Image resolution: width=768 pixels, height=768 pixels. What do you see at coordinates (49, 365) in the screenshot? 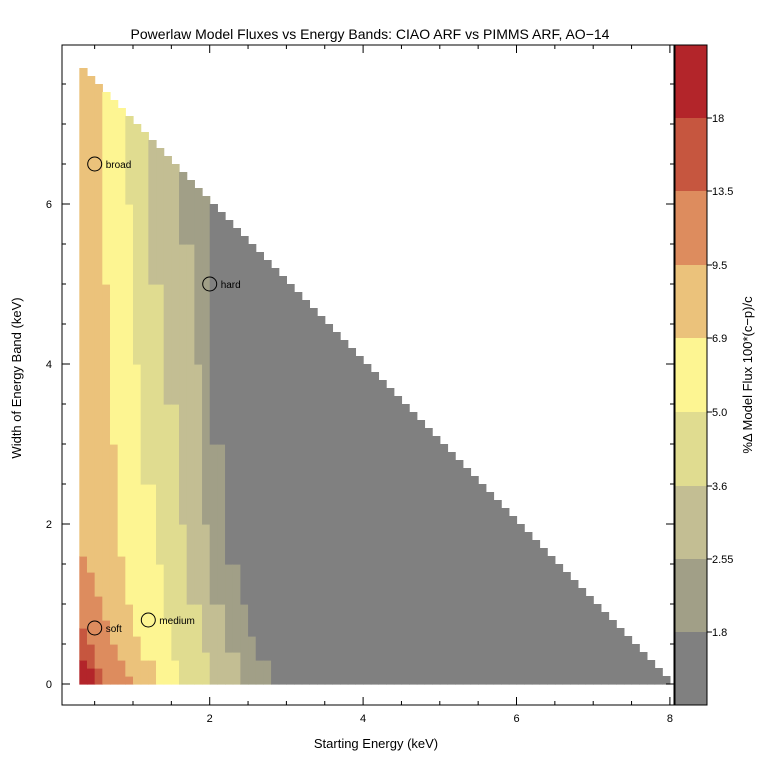
I see `y-tick-label: 4` at bounding box center [49, 365].